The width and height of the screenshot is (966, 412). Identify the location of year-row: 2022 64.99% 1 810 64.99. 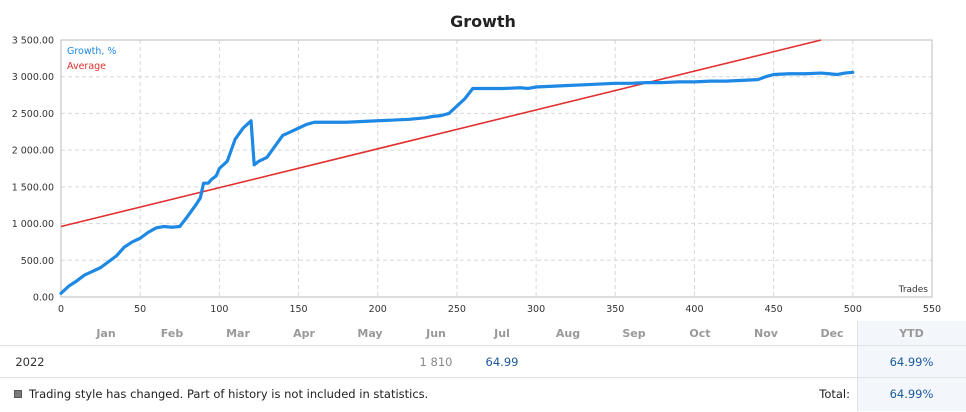
(483, 361).